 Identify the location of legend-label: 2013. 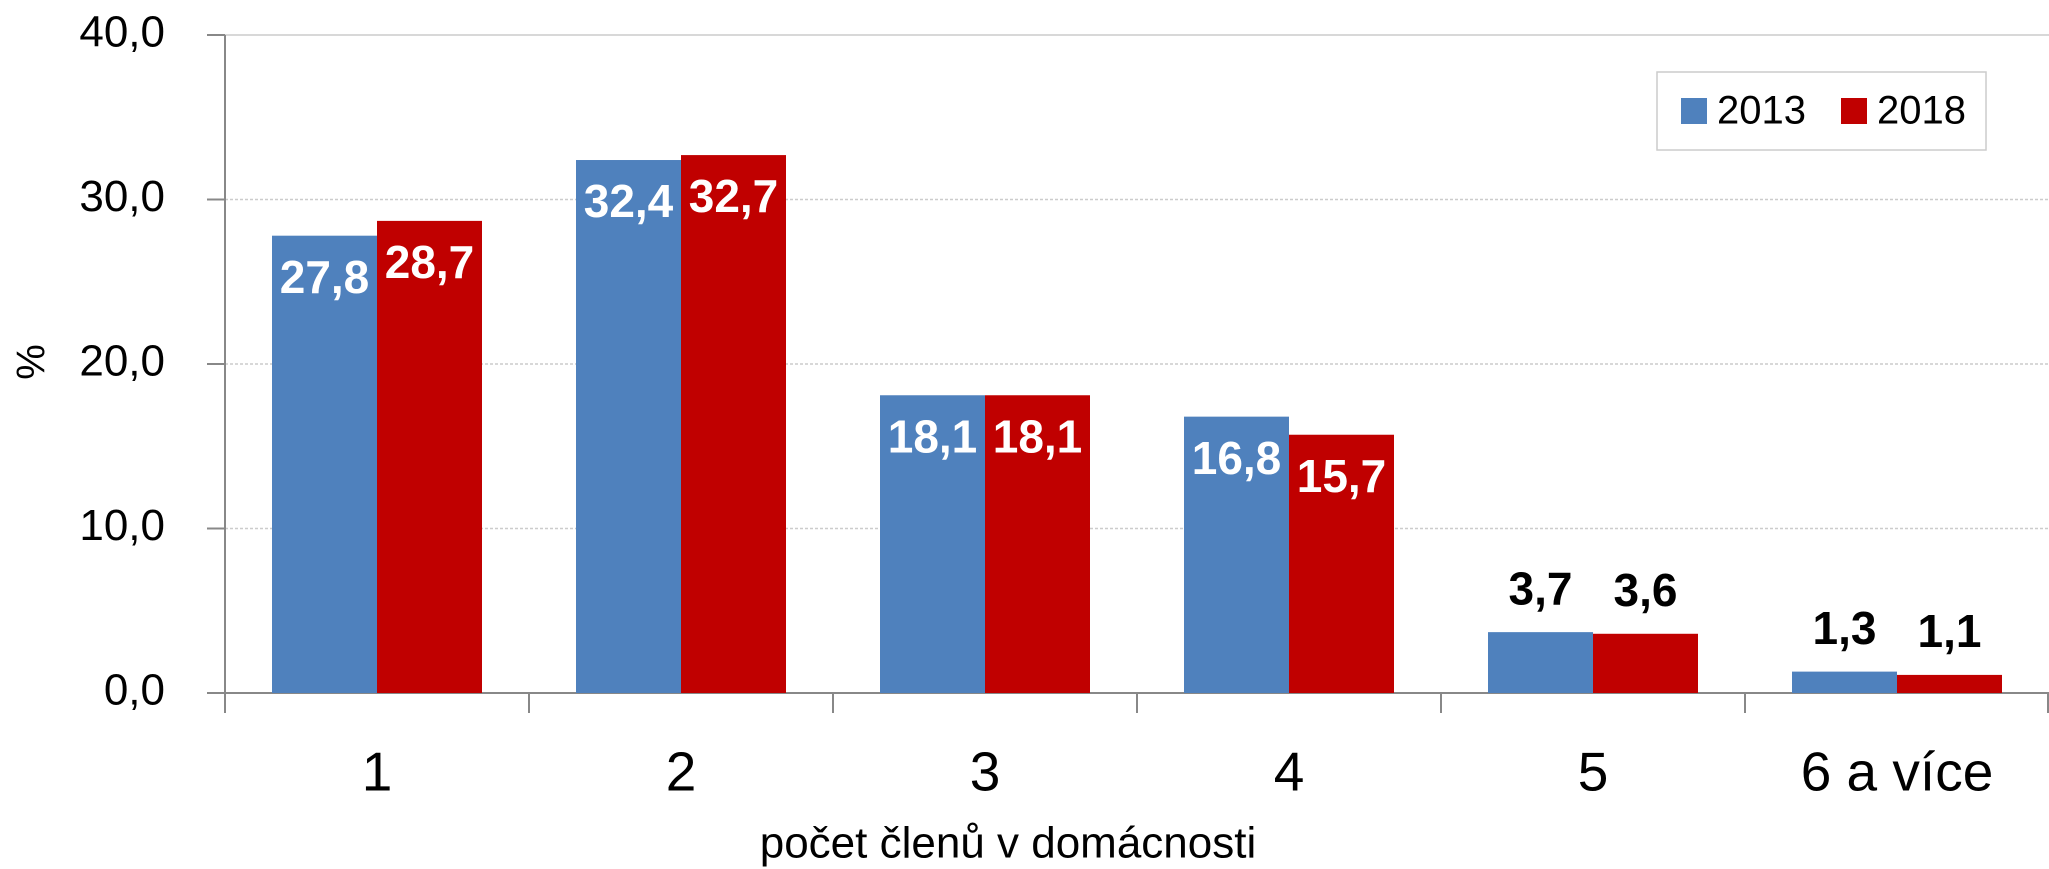
(1761, 111).